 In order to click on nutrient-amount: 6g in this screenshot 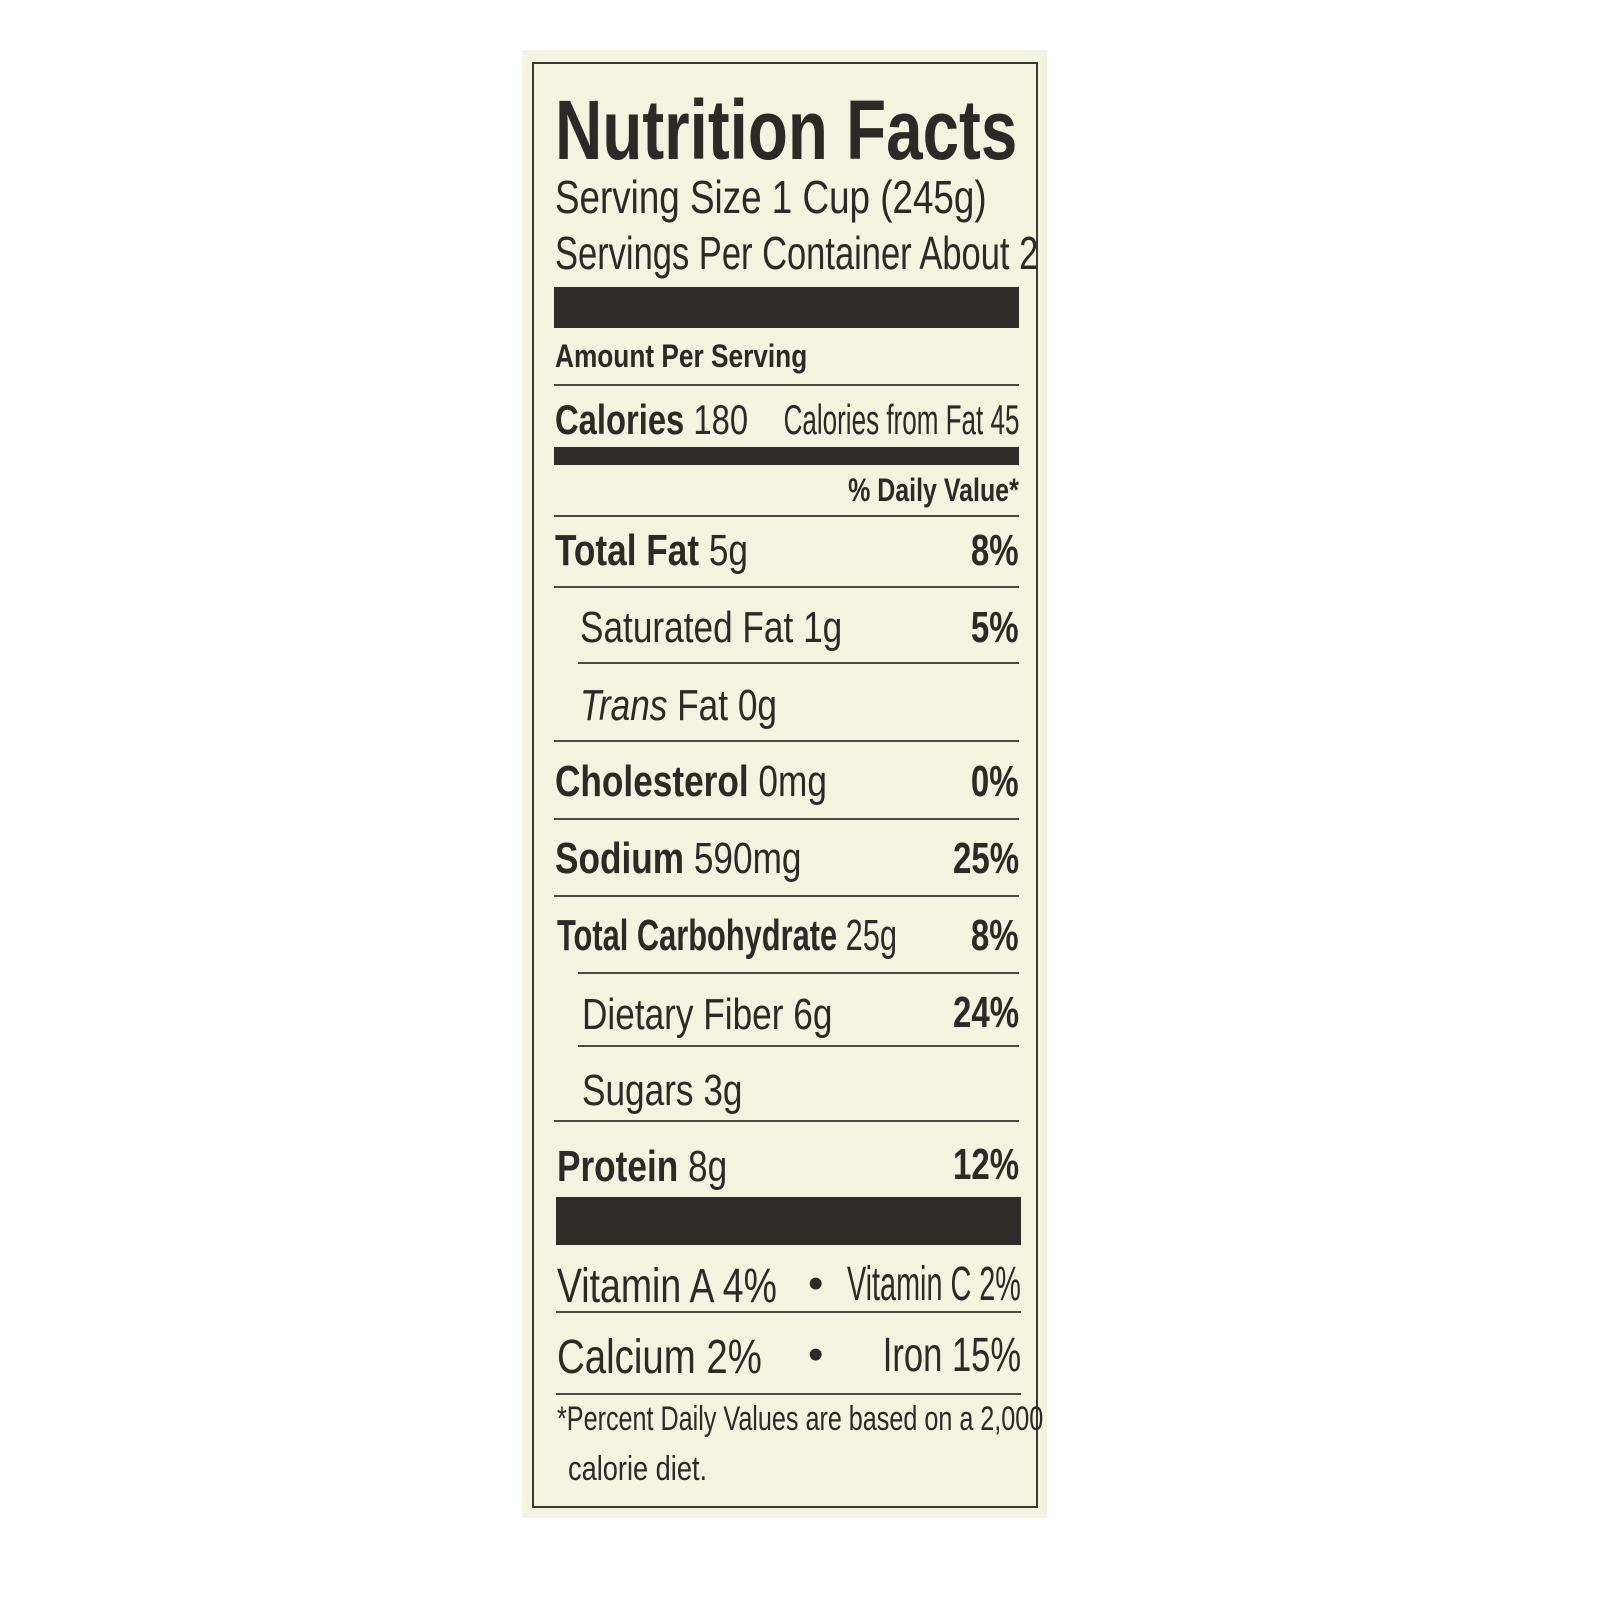, I will do `click(813, 1014)`.